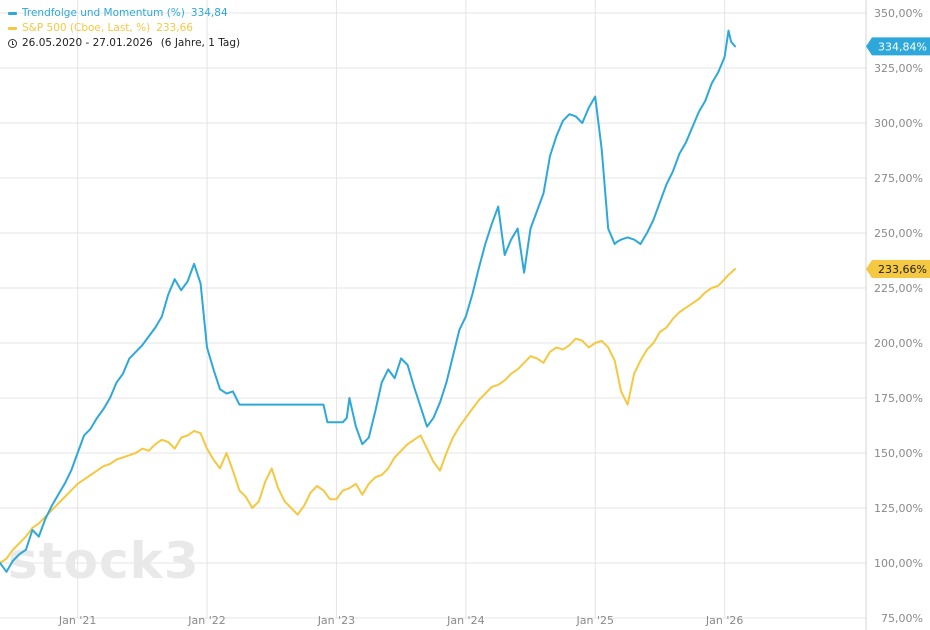  I want to click on y-tick-label: 275,00%, so click(898, 178).